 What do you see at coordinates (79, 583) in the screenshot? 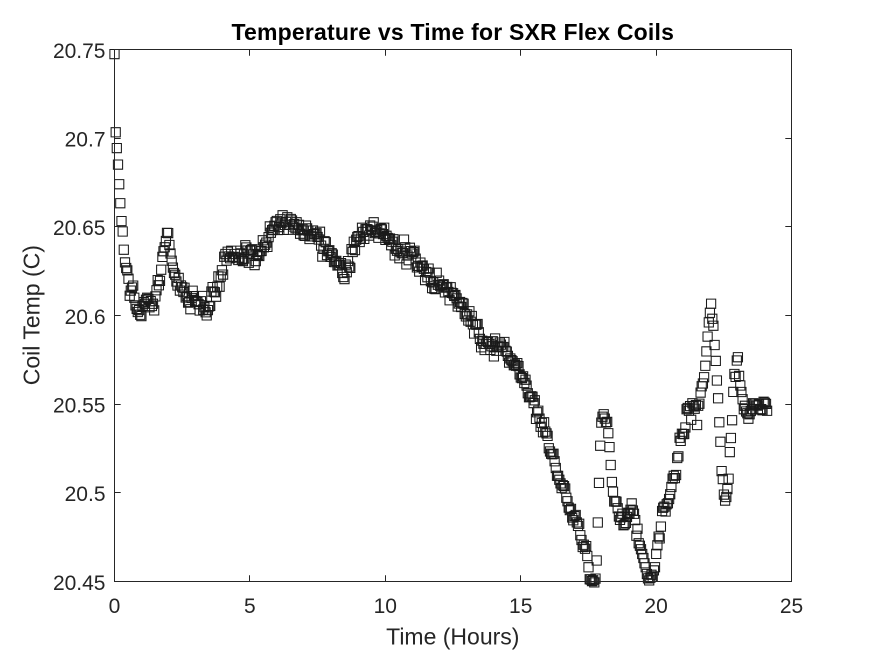
I see `svg-text: 20.45` at bounding box center [79, 583].